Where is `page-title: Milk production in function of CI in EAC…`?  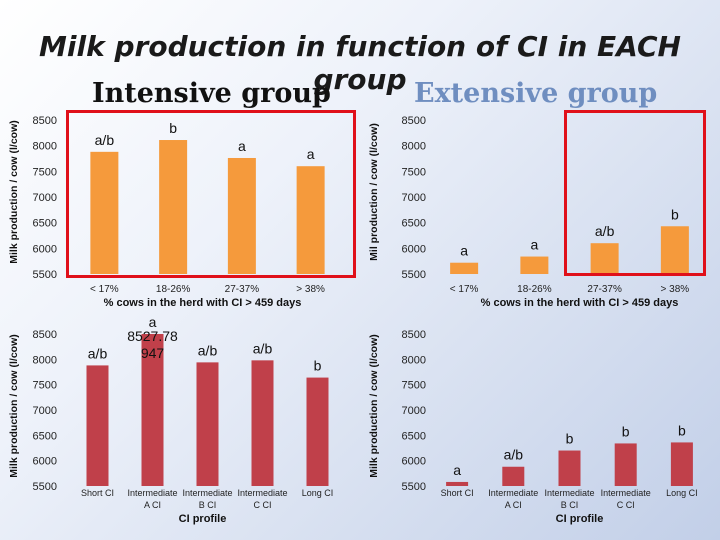 page-title: Milk production in function of CI in EAC… is located at coordinates (360, 63).